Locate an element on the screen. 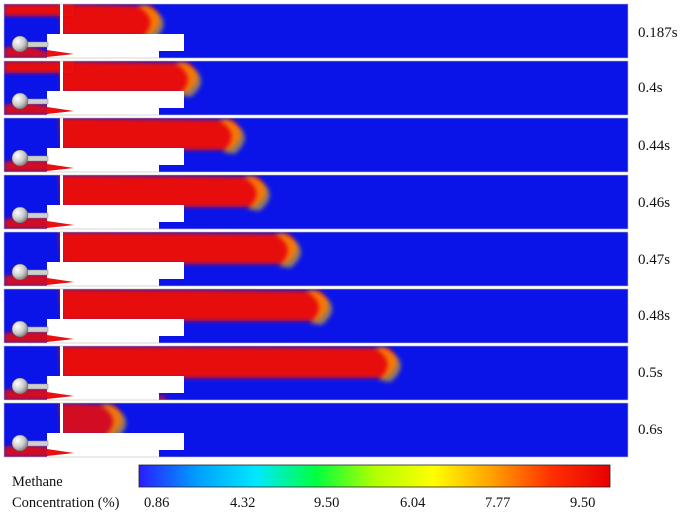 This screenshot has height=516, width=685. frame-time-label: 0.47s is located at coordinates (654, 260).